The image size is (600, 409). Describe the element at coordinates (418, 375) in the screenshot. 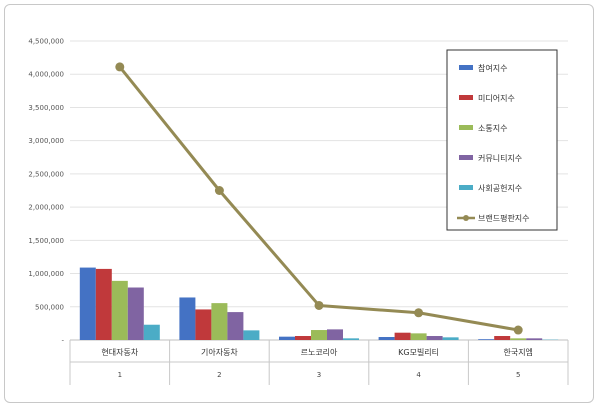

I see `x-index-label: 4` at that location.